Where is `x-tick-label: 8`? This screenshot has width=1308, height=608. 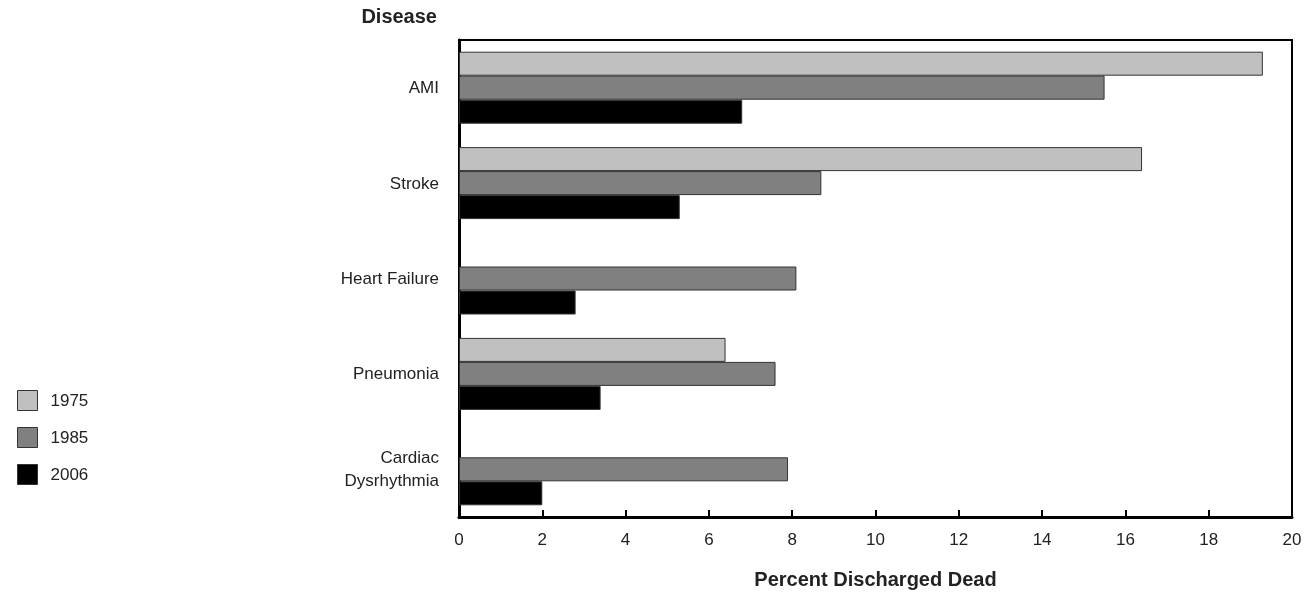
x-tick-label: 8 is located at coordinates (792, 539).